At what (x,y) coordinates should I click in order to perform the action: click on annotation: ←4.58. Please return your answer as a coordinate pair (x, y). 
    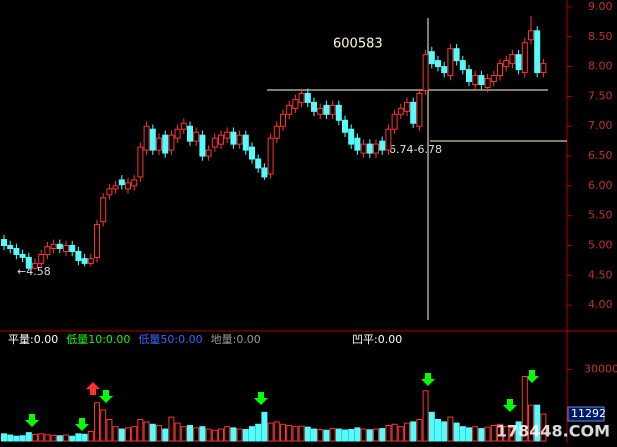
    Looking at the image, I should click on (34, 271).